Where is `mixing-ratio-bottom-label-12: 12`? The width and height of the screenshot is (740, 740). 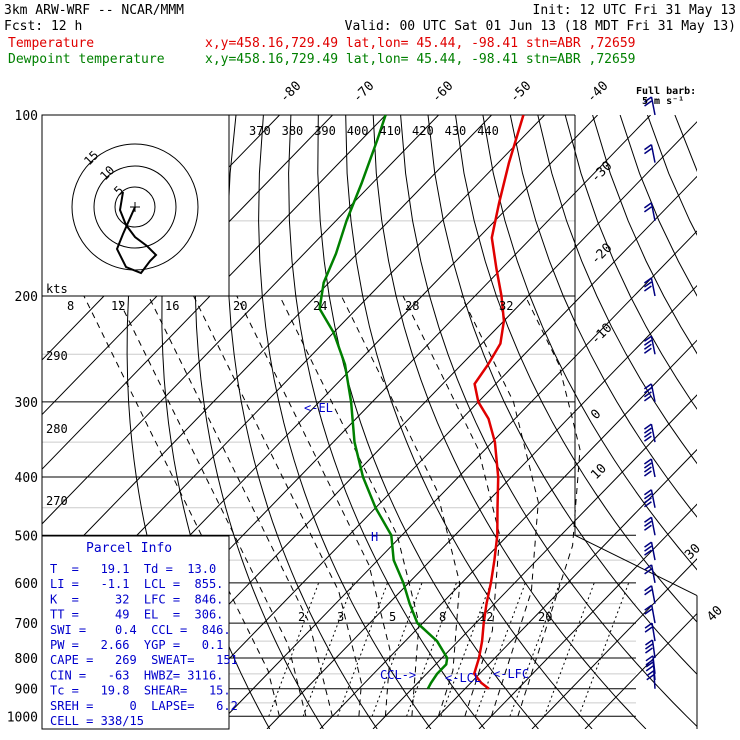
mixing-ratio-bottom-label-12: 12 is located at coordinates (486, 617).